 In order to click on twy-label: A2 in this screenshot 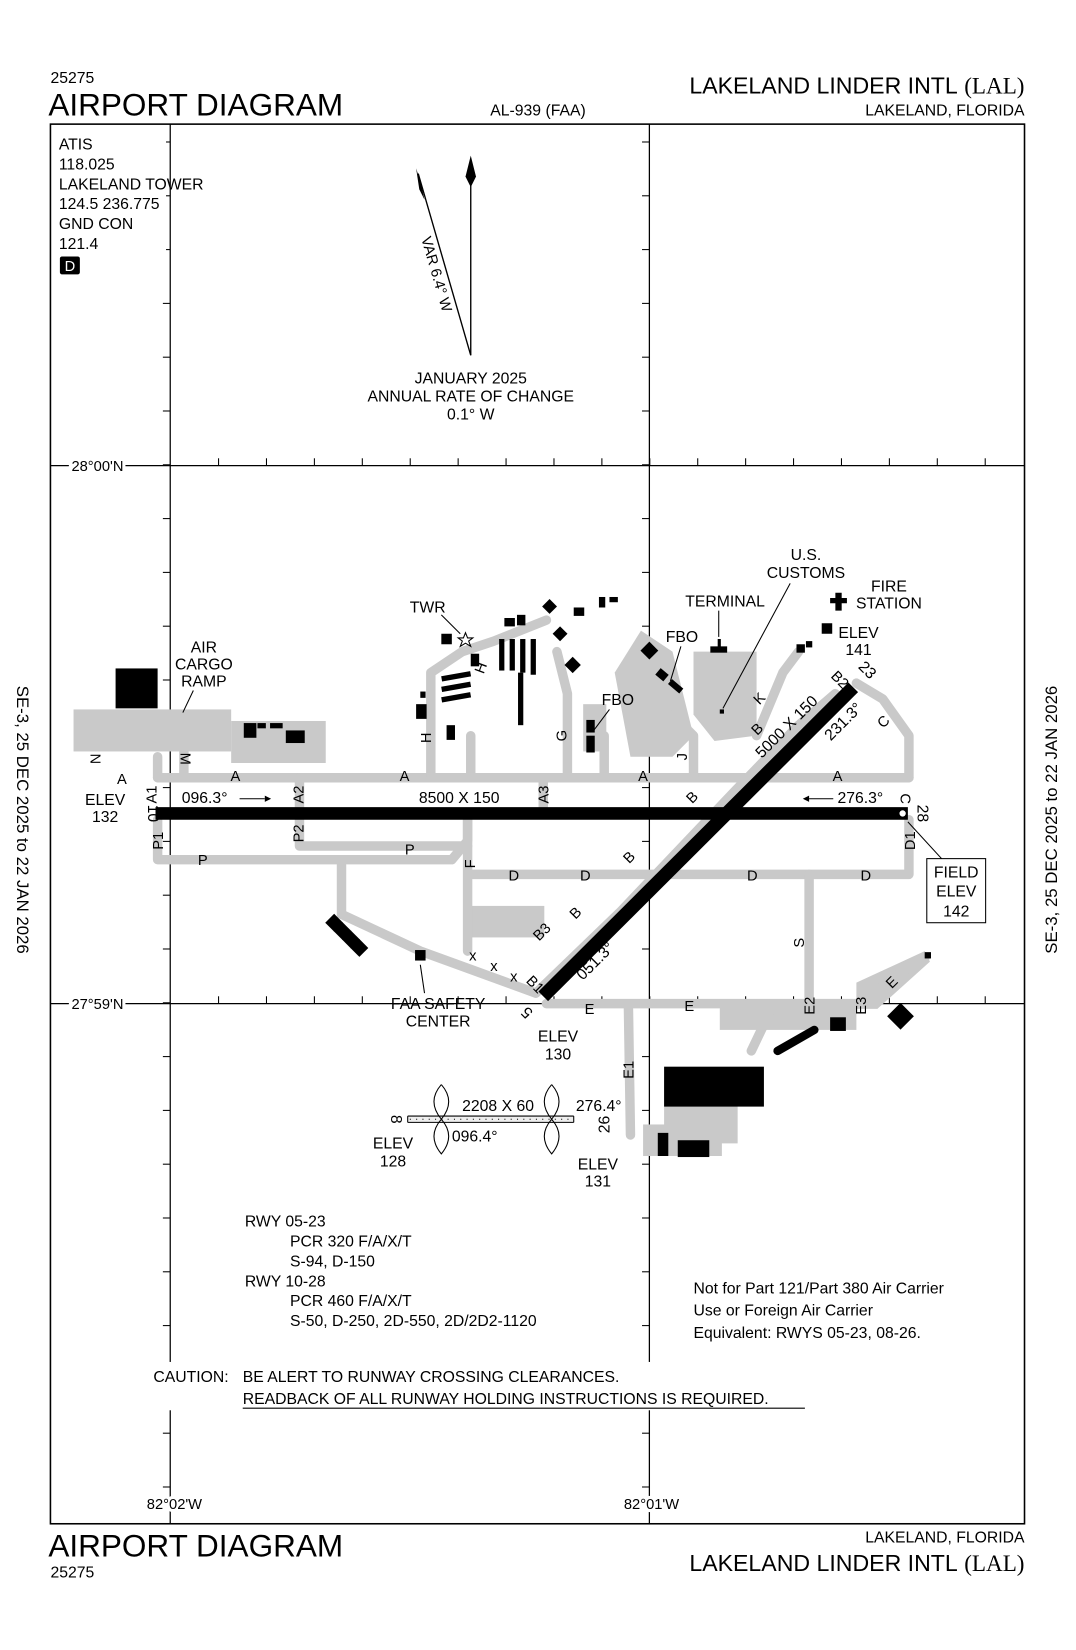, I will do `click(300, 795)`.